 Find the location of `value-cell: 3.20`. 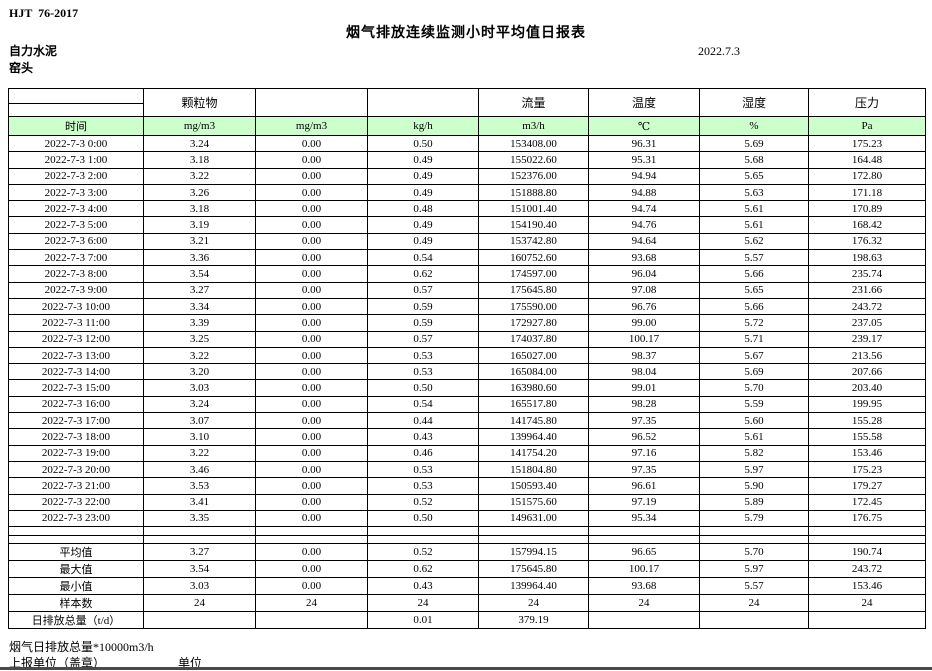

value-cell: 3.20 is located at coordinates (199, 372).